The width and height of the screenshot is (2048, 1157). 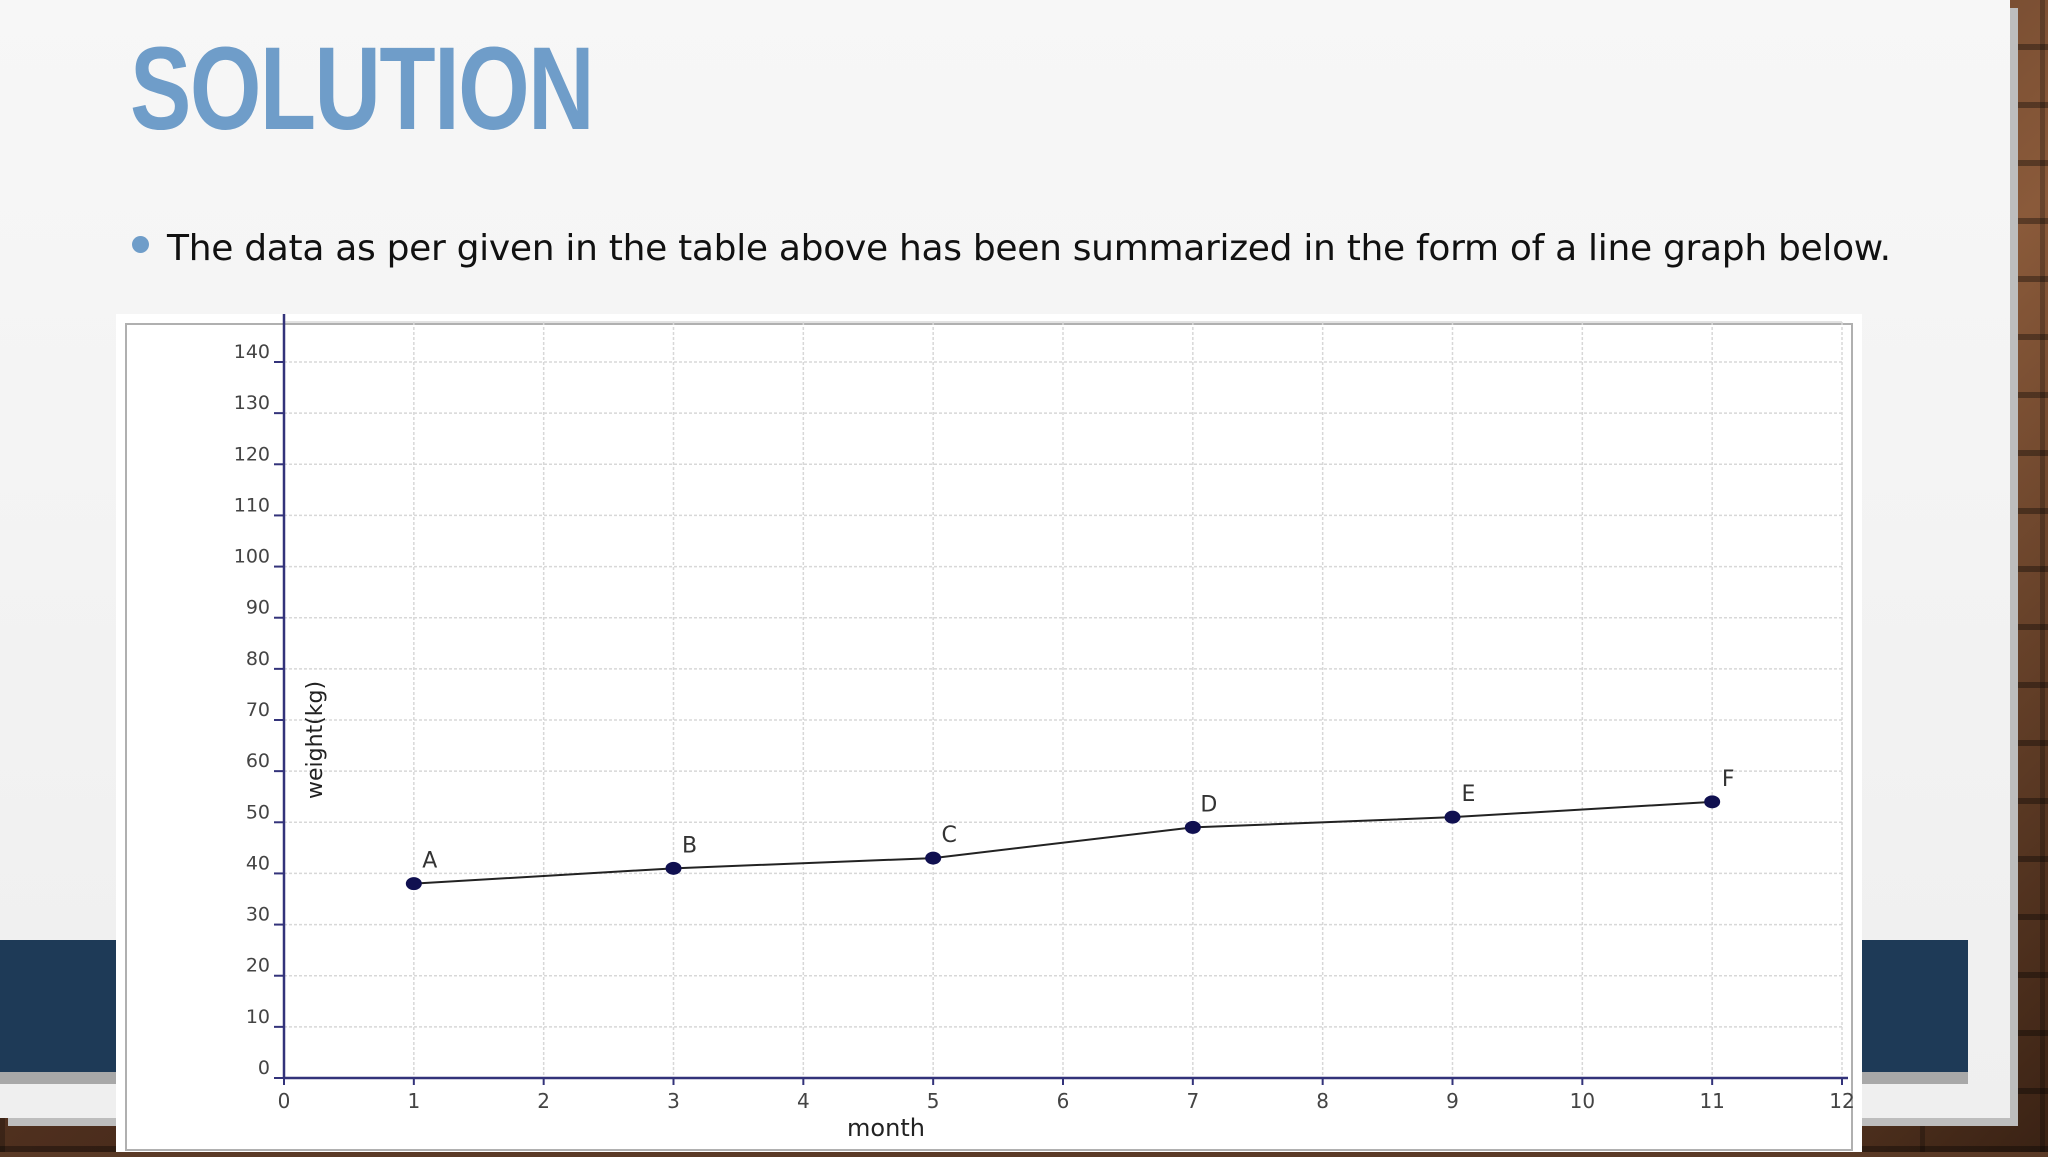 I want to click on y-tick-label: 130, so click(x=252, y=403).